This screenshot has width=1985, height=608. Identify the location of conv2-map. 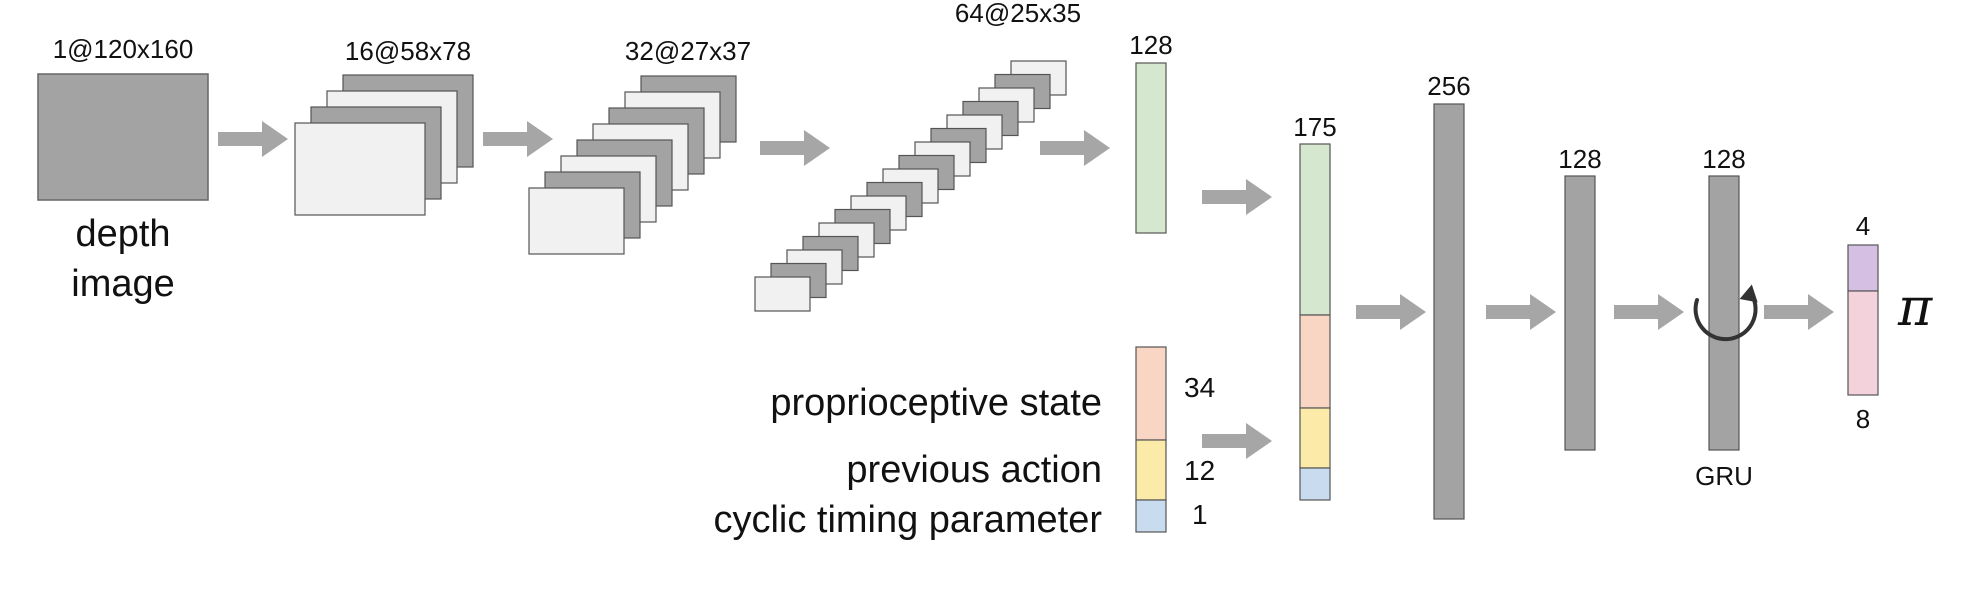
(576, 221).